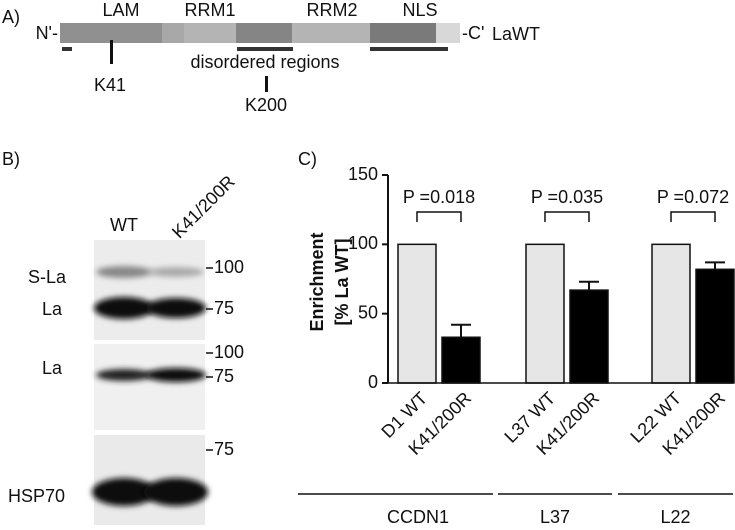  What do you see at coordinates (363, 243) in the screenshot?
I see `y-tick-label: 100` at bounding box center [363, 243].